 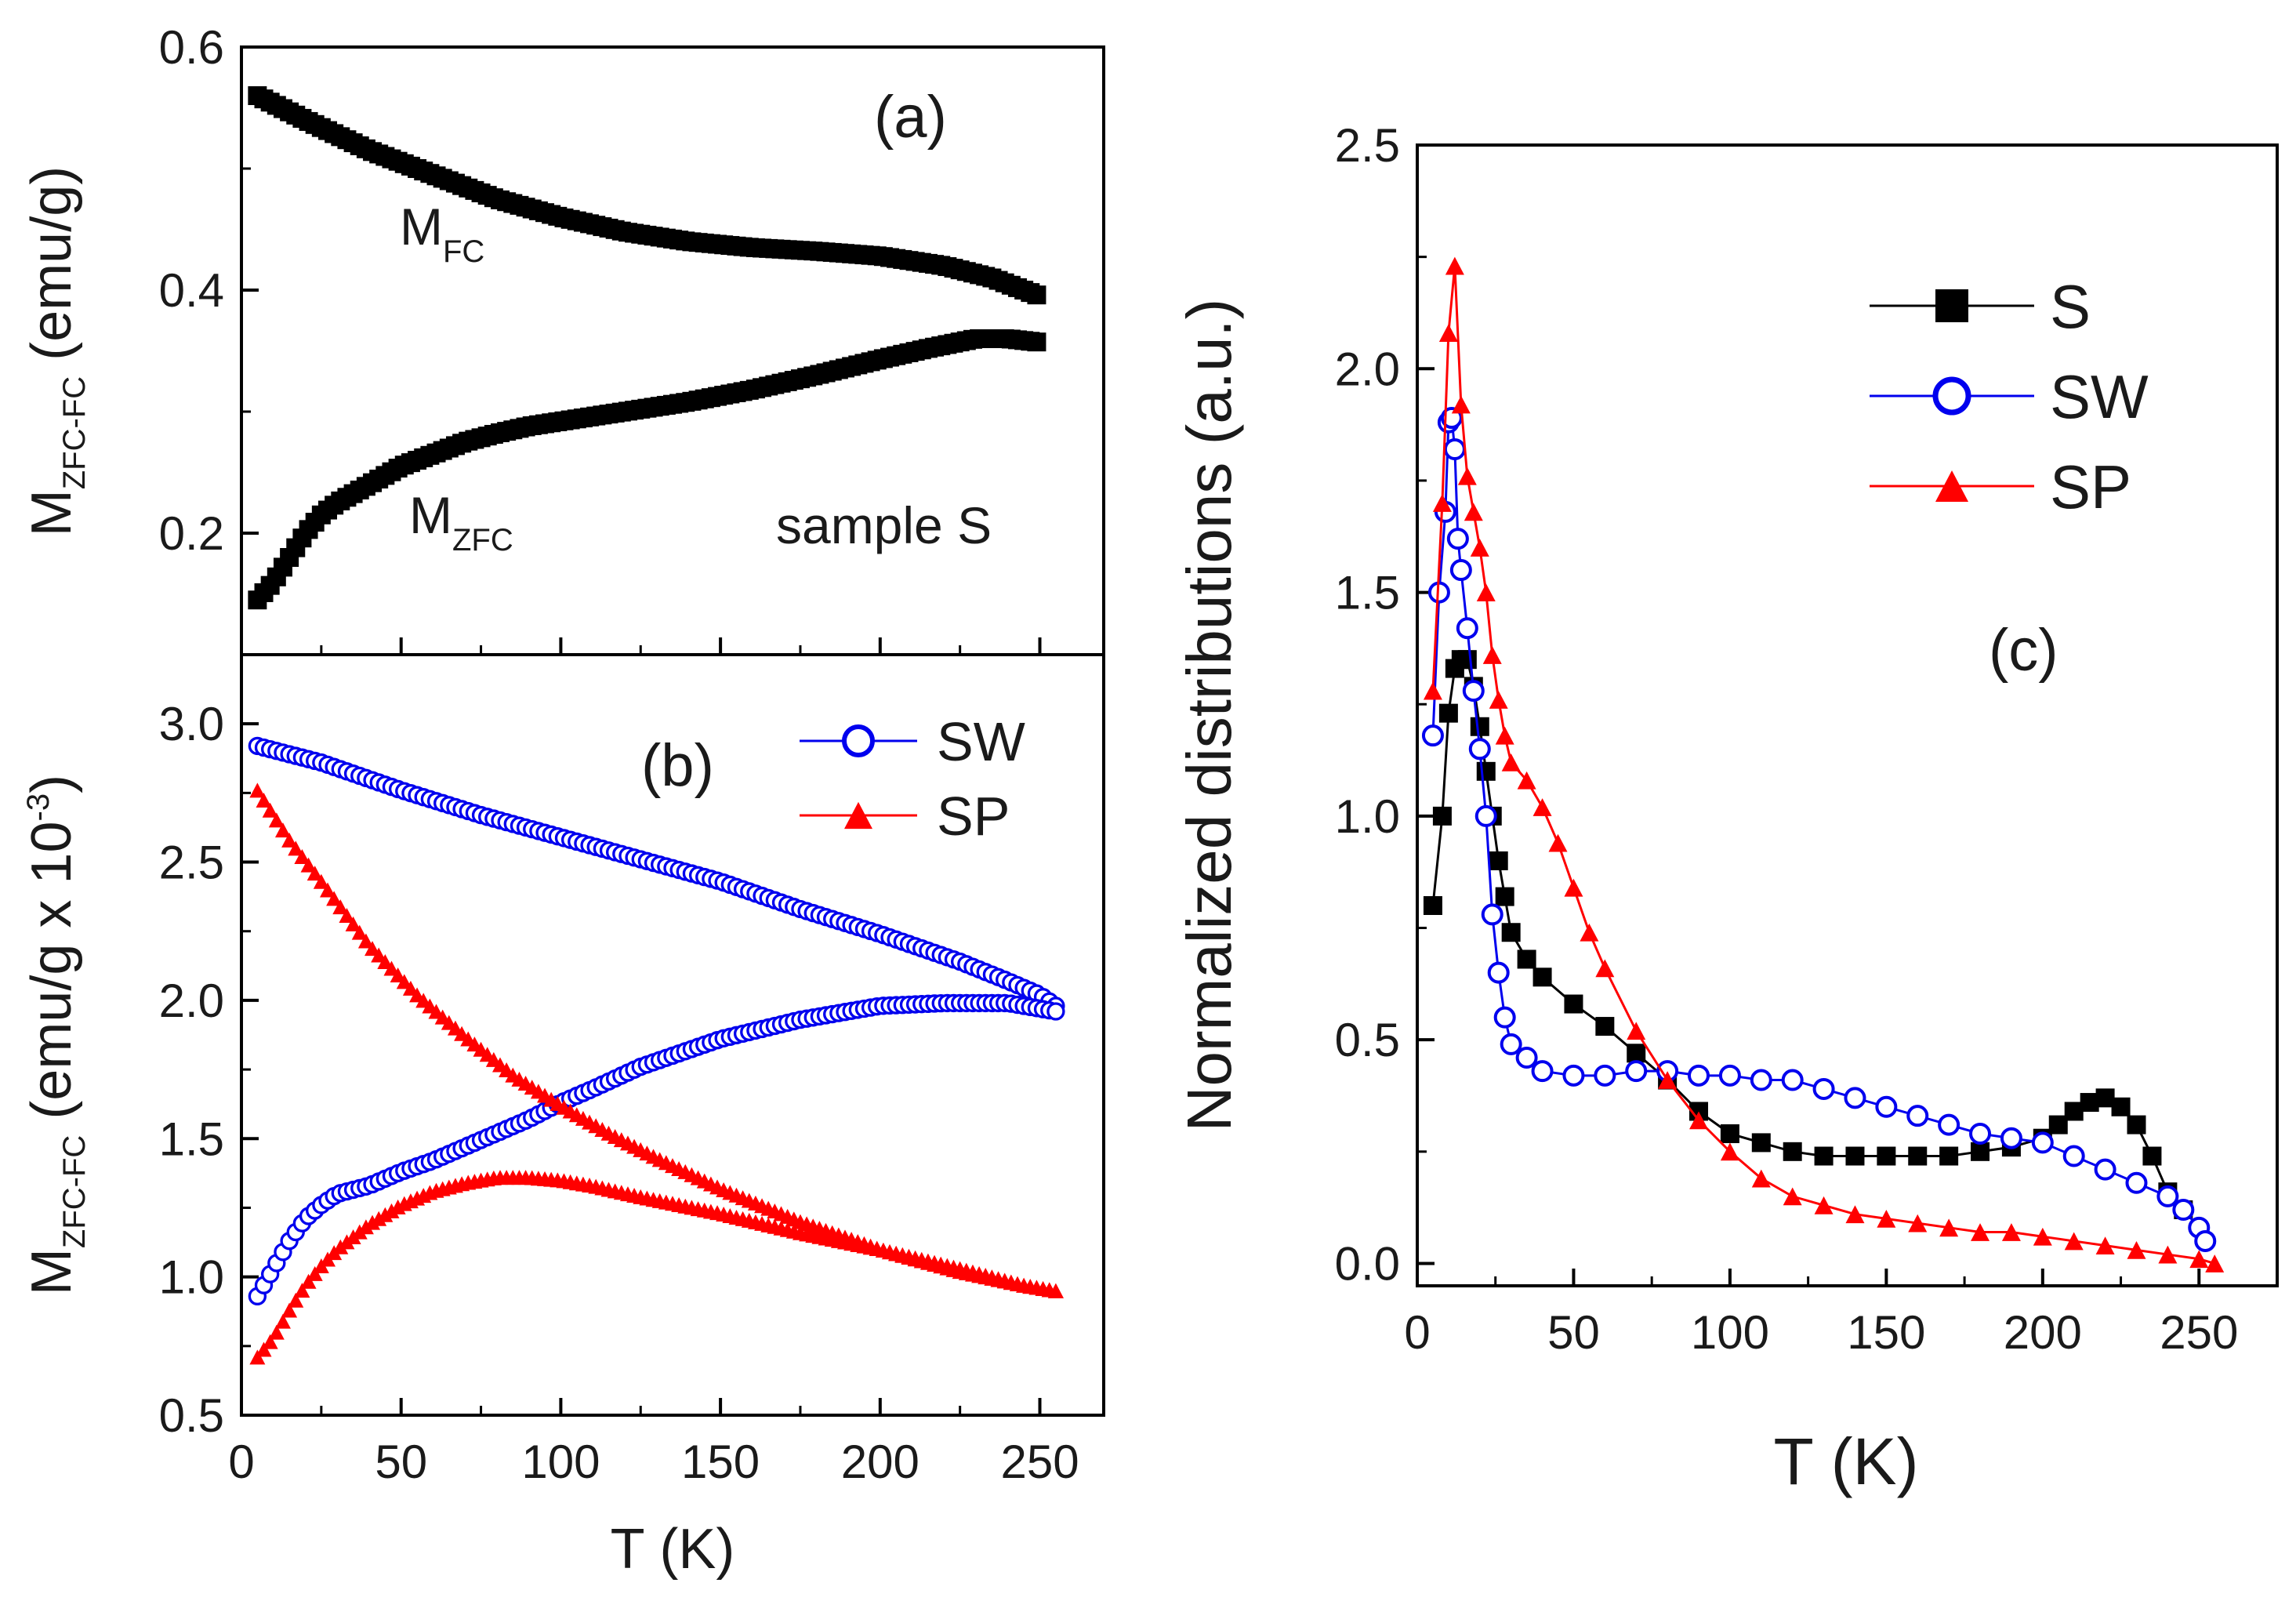 I want to click on xtick-label: 200, so click(x=880, y=1462).